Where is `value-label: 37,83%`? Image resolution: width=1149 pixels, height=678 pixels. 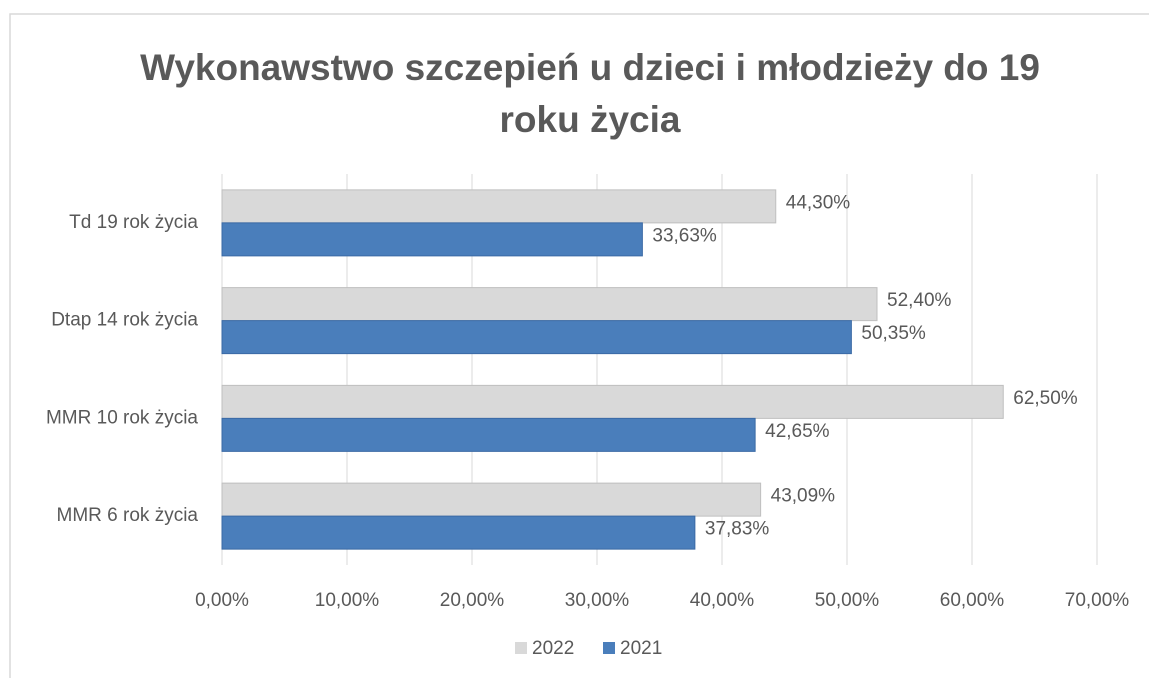 value-label: 37,83% is located at coordinates (737, 529).